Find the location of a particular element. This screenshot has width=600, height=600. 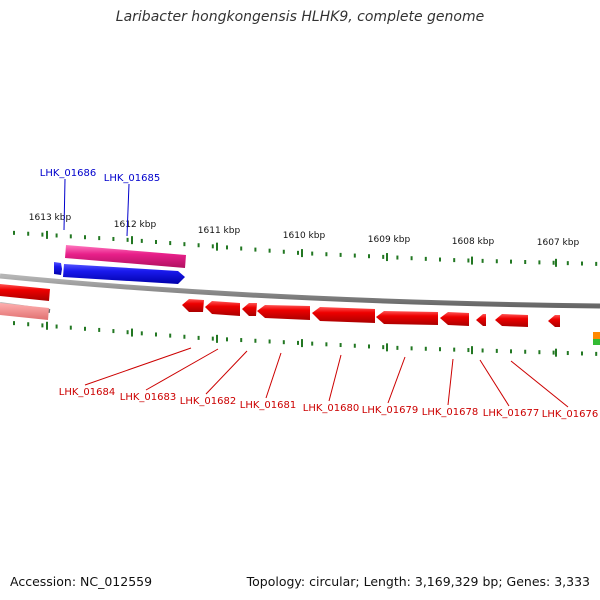

gene-label: LHK_01685 is located at coordinates (132, 178).